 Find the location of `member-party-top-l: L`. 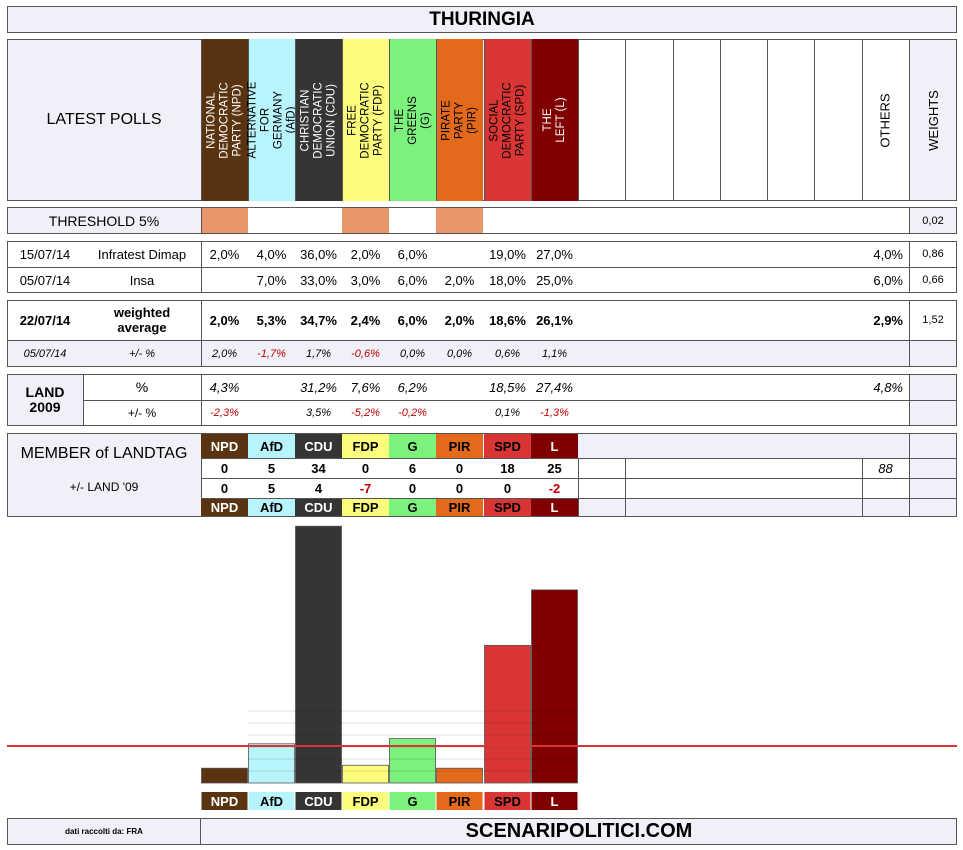

member-party-top-l: L is located at coordinates (554, 446).